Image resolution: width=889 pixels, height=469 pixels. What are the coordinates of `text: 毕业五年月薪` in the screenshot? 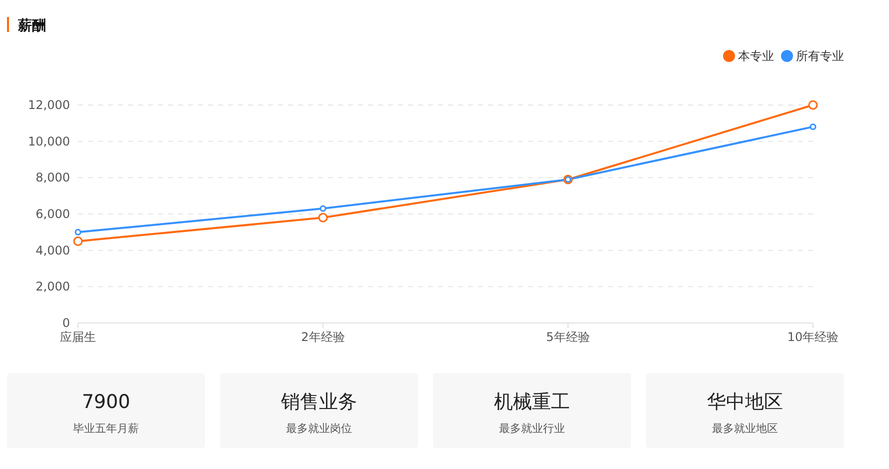 It's located at (106, 428).